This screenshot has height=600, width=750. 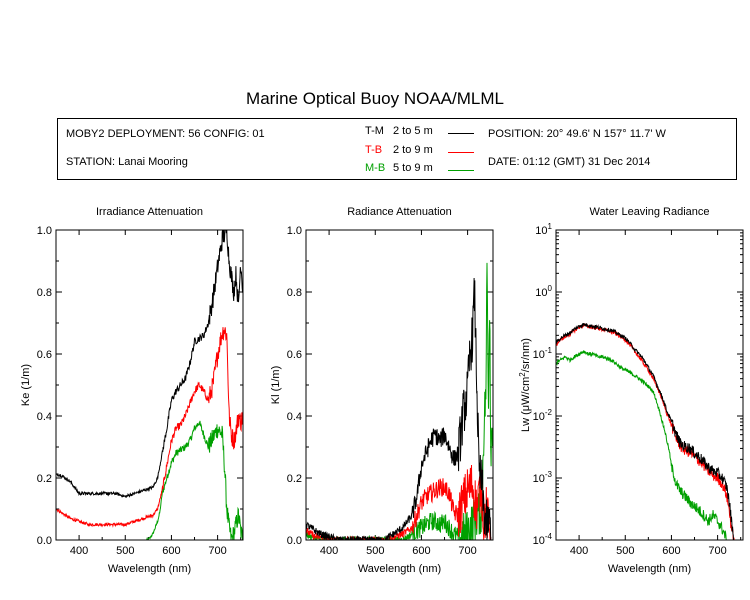 I want to click on legend-code-mb: M-B, so click(x=375, y=168).